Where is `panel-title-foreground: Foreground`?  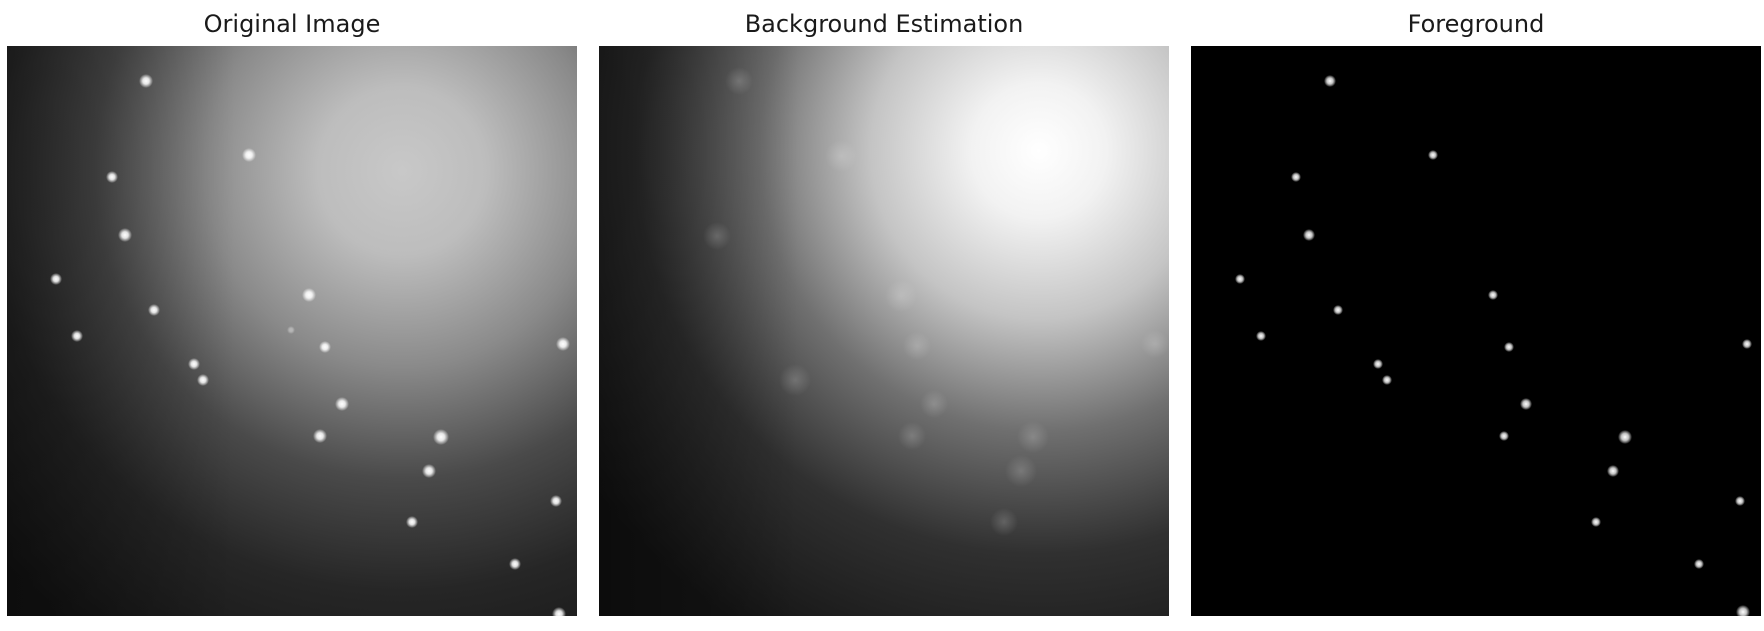
panel-title-foreground: Foreground is located at coordinates (1476, 24).